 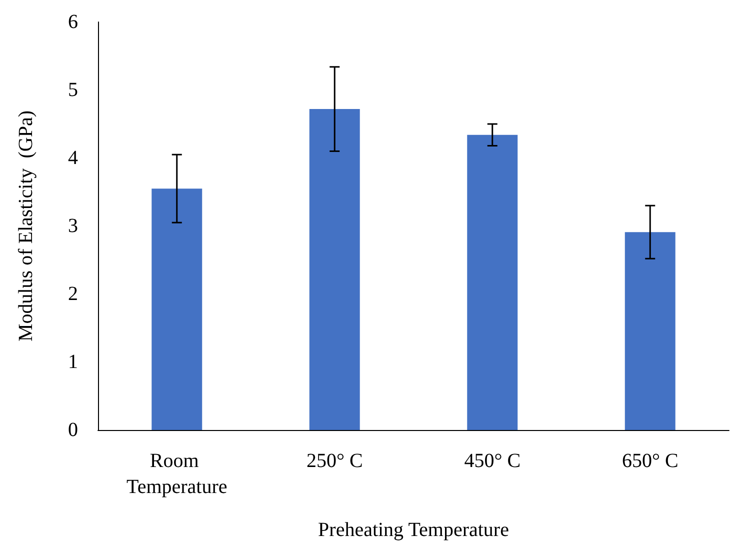 What do you see at coordinates (177, 474) in the screenshot?
I see `x-tick-label: Room Temperature` at bounding box center [177, 474].